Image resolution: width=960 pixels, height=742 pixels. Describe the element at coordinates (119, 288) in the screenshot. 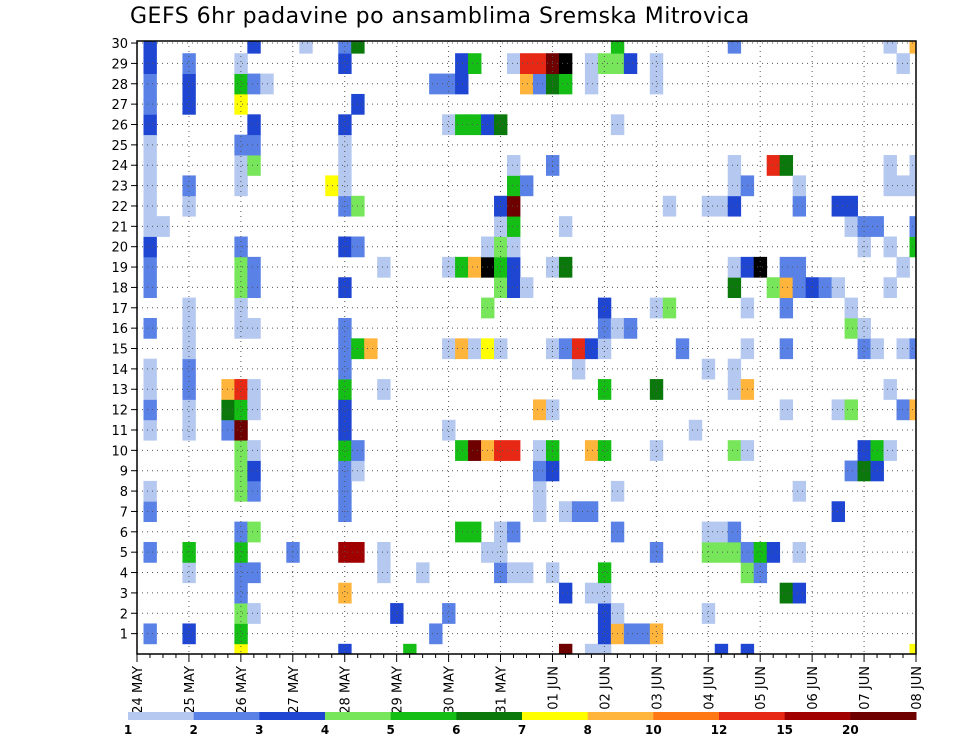

I see `y-tick-label: 18` at that location.